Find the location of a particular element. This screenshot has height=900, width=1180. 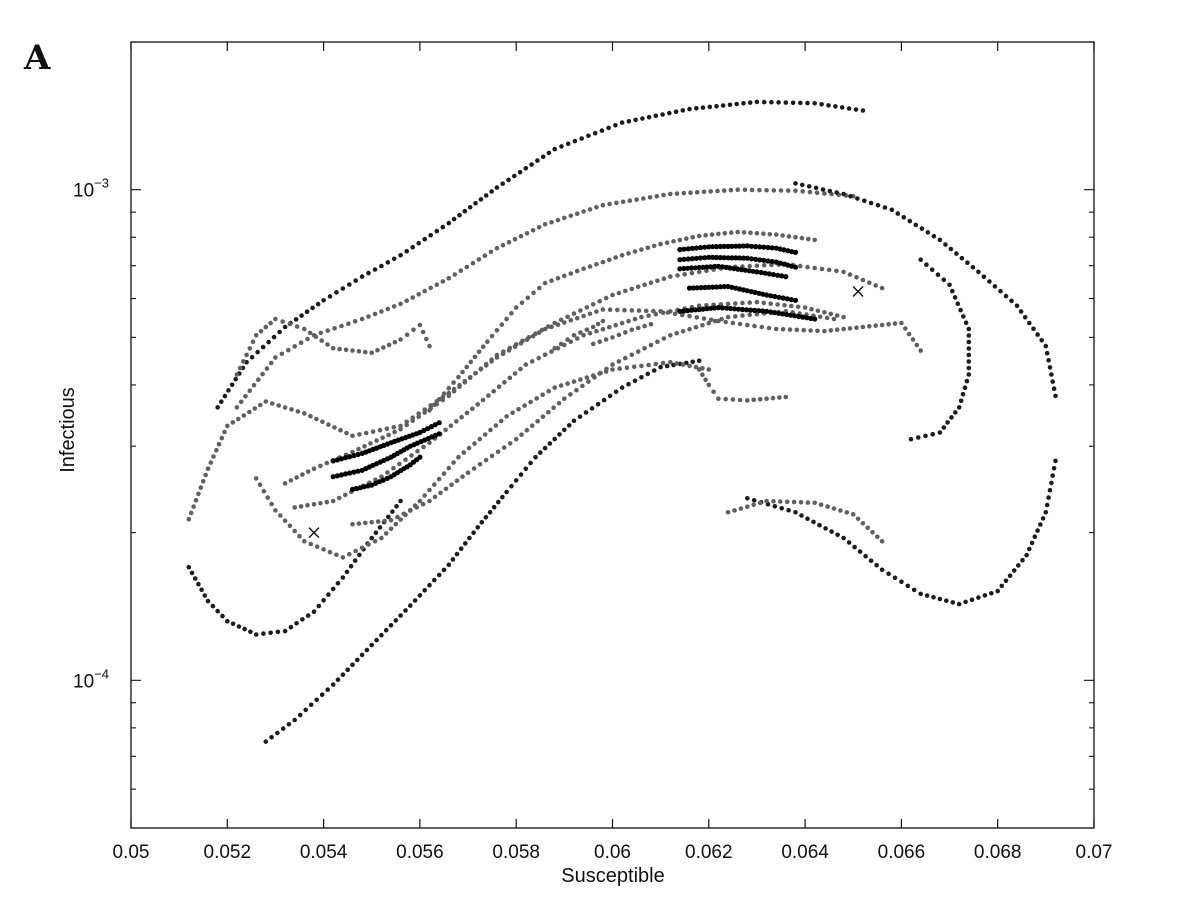

y-axis-title: Infectious is located at coordinates (68, 430).